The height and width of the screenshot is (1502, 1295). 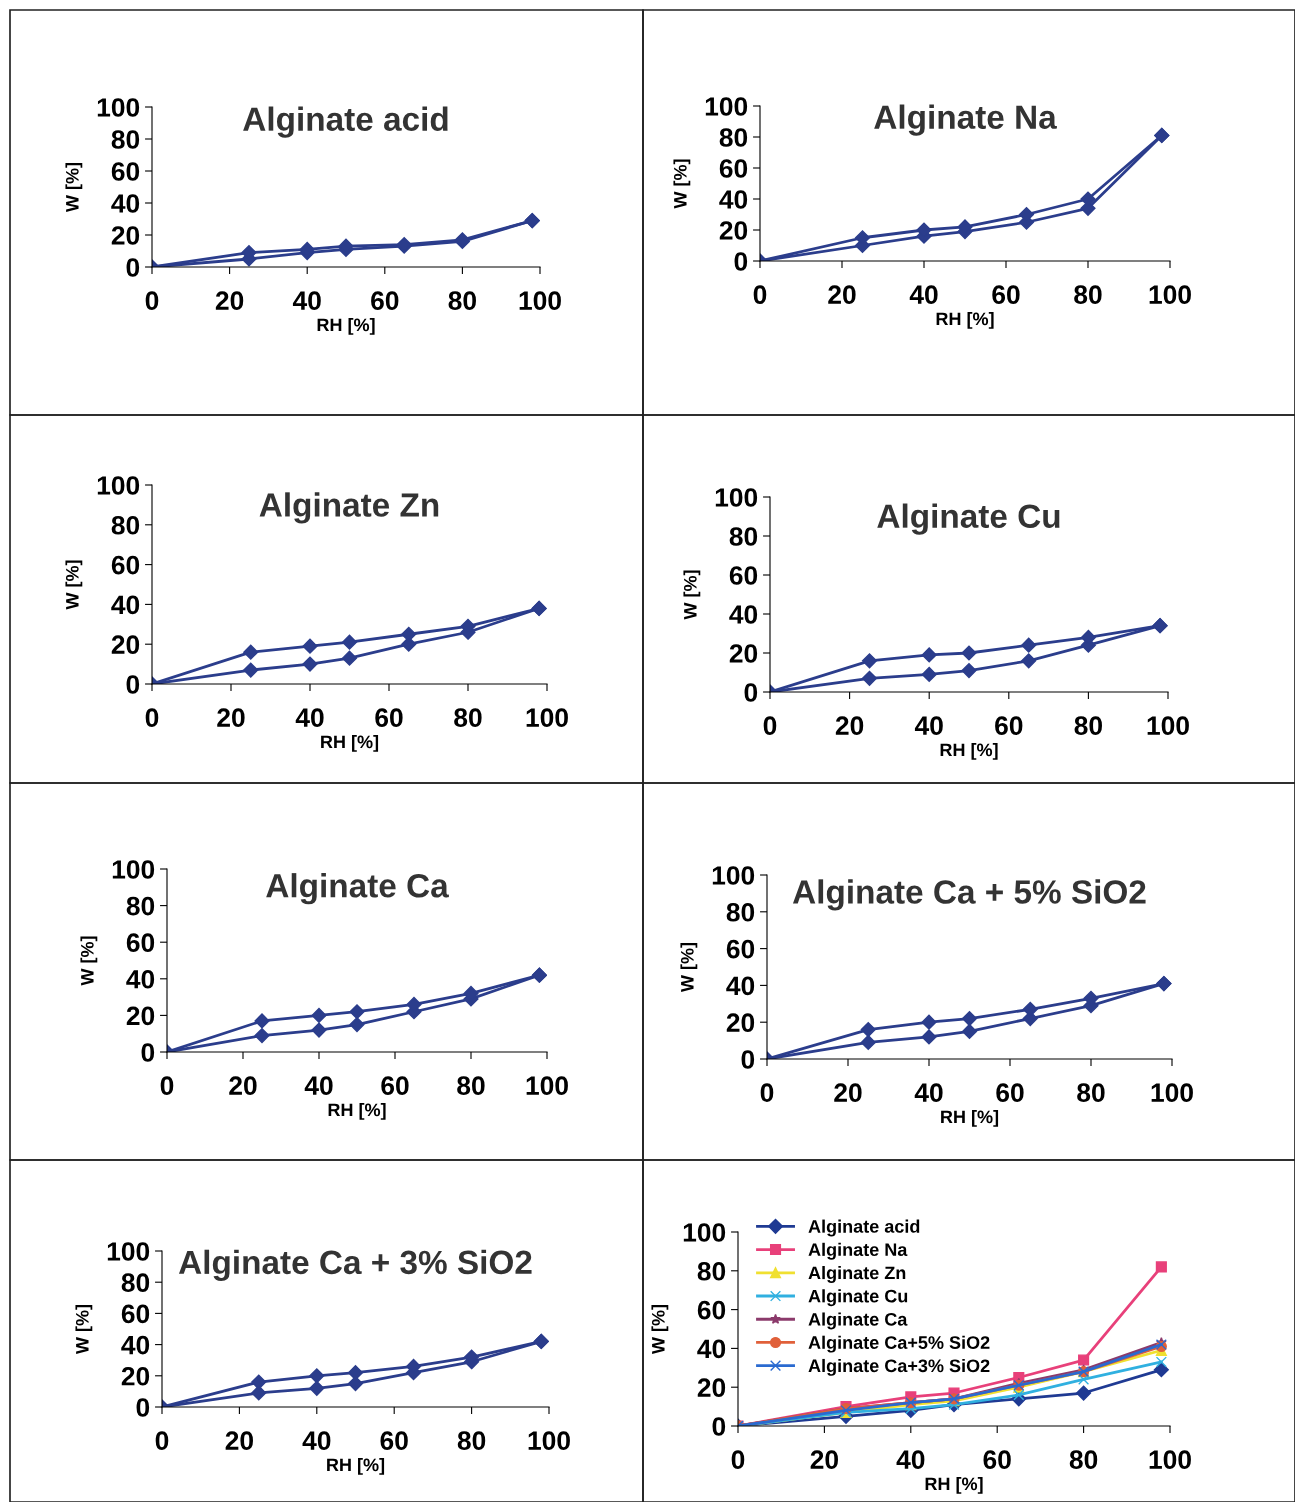 What do you see at coordinates (355, 1265) in the screenshot?
I see `chart-title: Alginate Ca + 3% SiO2` at bounding box center [355, 1265].